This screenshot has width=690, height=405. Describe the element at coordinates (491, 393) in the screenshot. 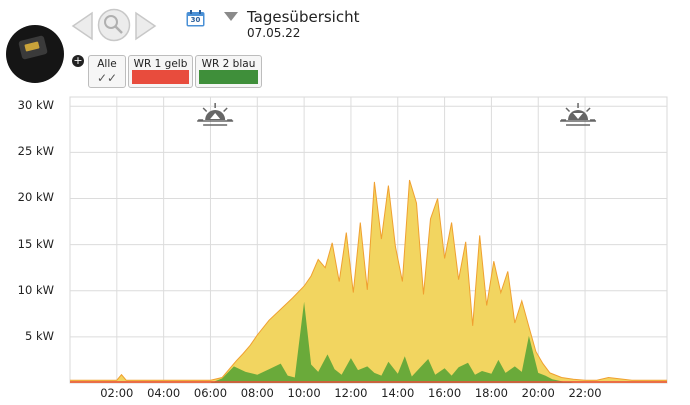

I see `x-tick-label: 18:00` at that location.